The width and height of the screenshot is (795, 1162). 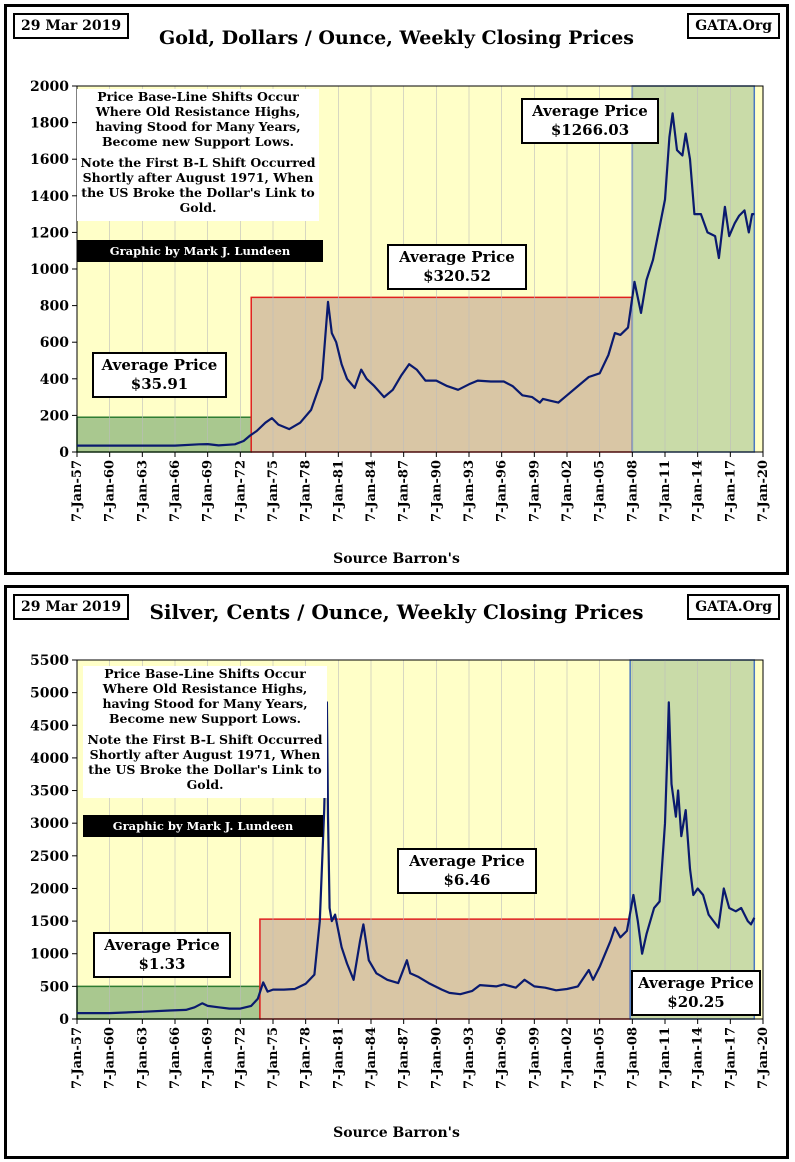 What do you see at coordinates (733, 26) in the screenshot?
I see `org-badge: GATA.Org` at bounding box center [733, 26].